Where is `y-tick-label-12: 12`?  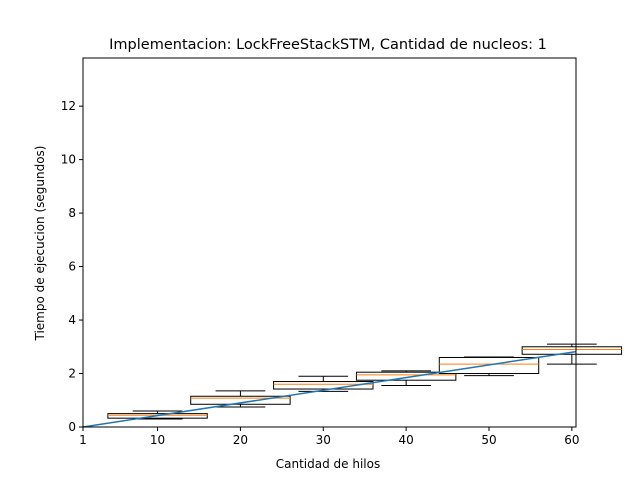
y-tick-label-12: 12 is located at coordinates (68, 106).